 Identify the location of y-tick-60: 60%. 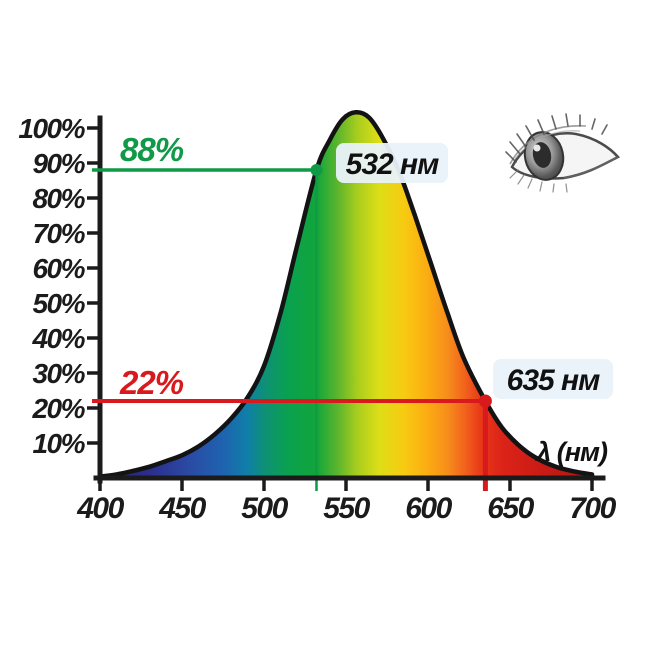
(58, 268).